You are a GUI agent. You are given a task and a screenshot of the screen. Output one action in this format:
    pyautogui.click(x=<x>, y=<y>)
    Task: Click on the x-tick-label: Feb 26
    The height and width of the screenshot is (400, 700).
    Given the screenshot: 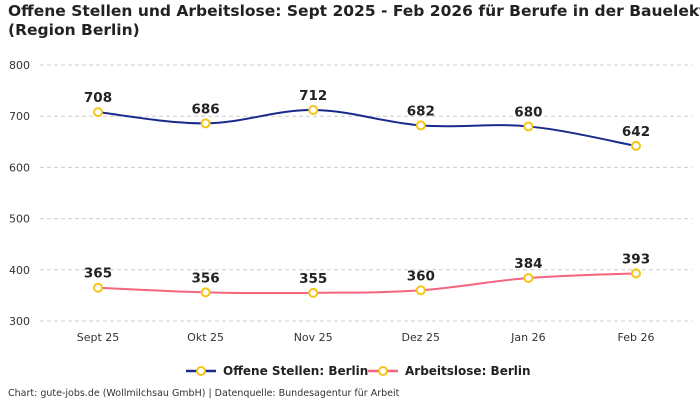 What is the action you would take?
    pyautogui.click(x=636, y=337)
    